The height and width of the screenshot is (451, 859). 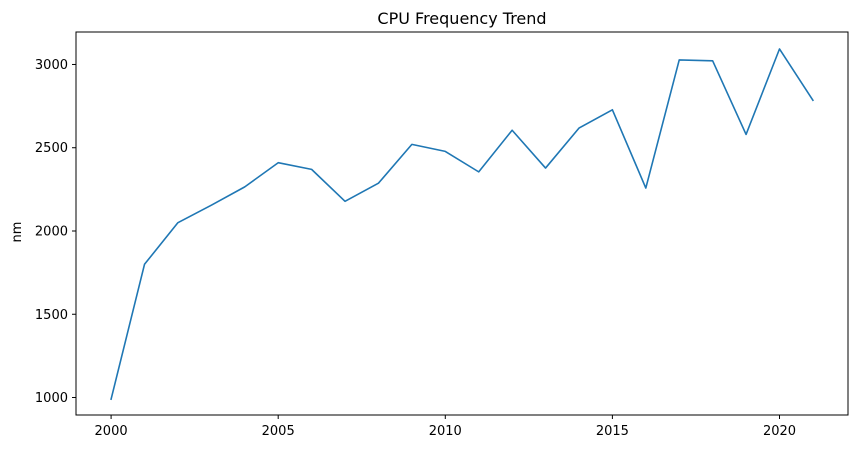 I want to click on x-tick-label-2005: 2005, so click(x=278, y=431).